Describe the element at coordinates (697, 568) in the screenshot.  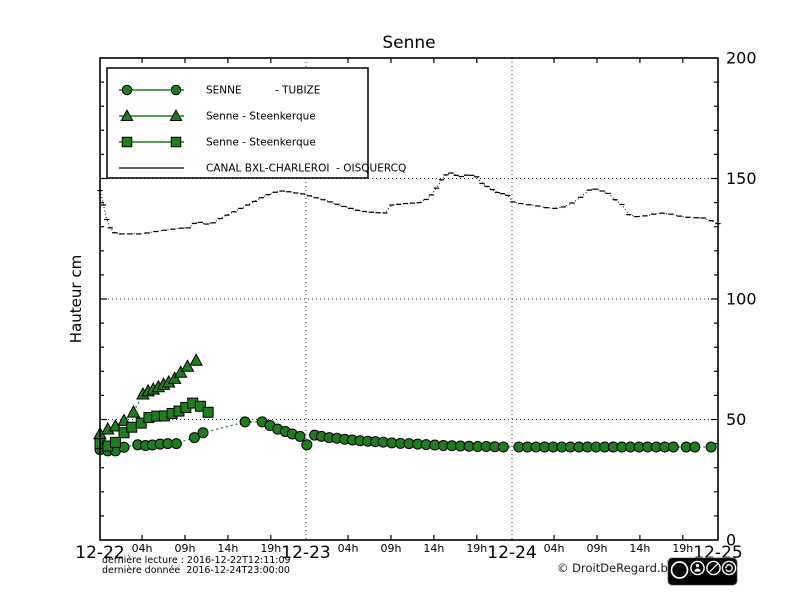
I see `by-icon` at that location.